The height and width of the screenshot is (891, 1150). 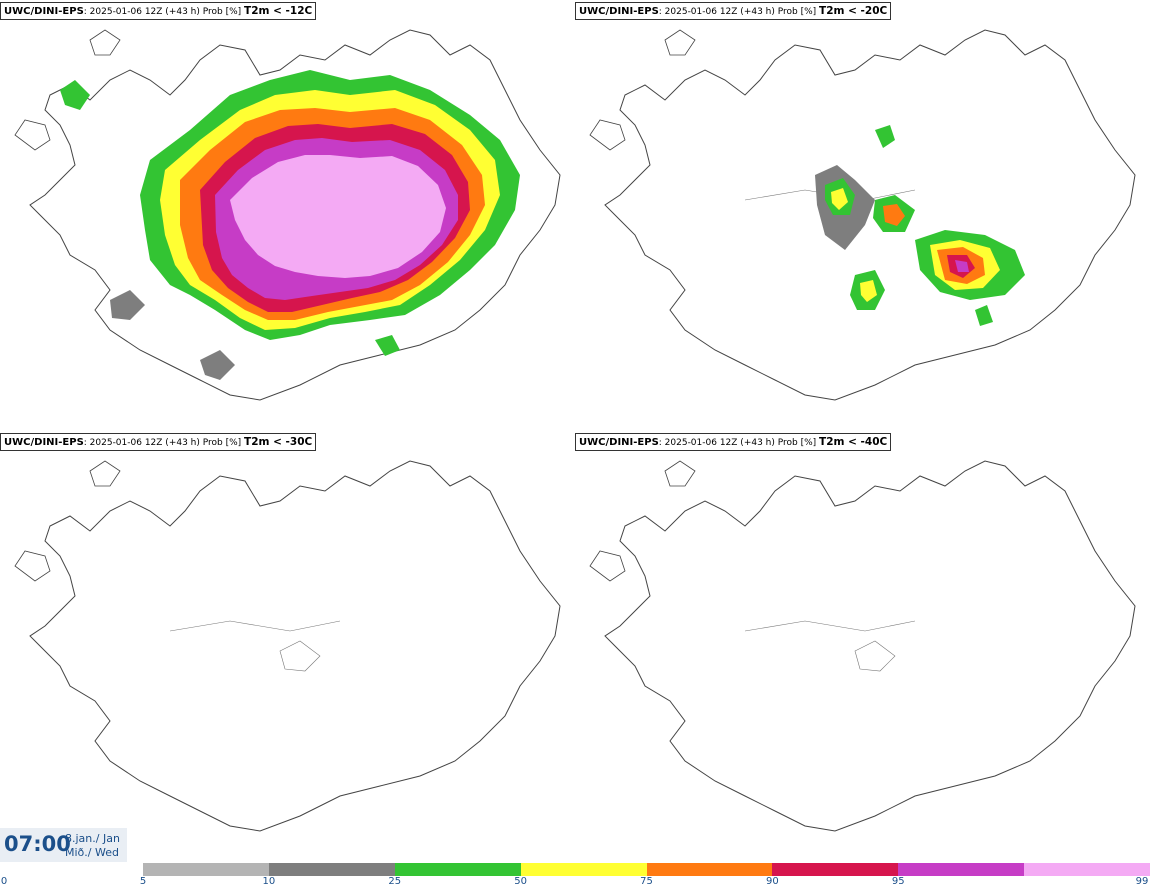 I want to click on probability-legend-bar, so click(x=646, y=869).